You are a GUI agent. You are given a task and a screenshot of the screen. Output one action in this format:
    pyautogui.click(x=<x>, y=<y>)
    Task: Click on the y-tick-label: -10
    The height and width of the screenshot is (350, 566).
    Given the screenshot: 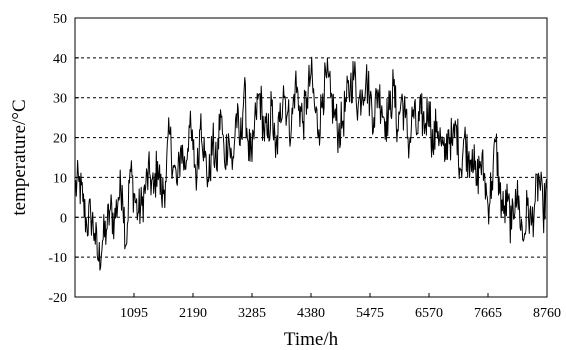 What is the action you would take?
    pyautogui.click(x=57, y=258)
    